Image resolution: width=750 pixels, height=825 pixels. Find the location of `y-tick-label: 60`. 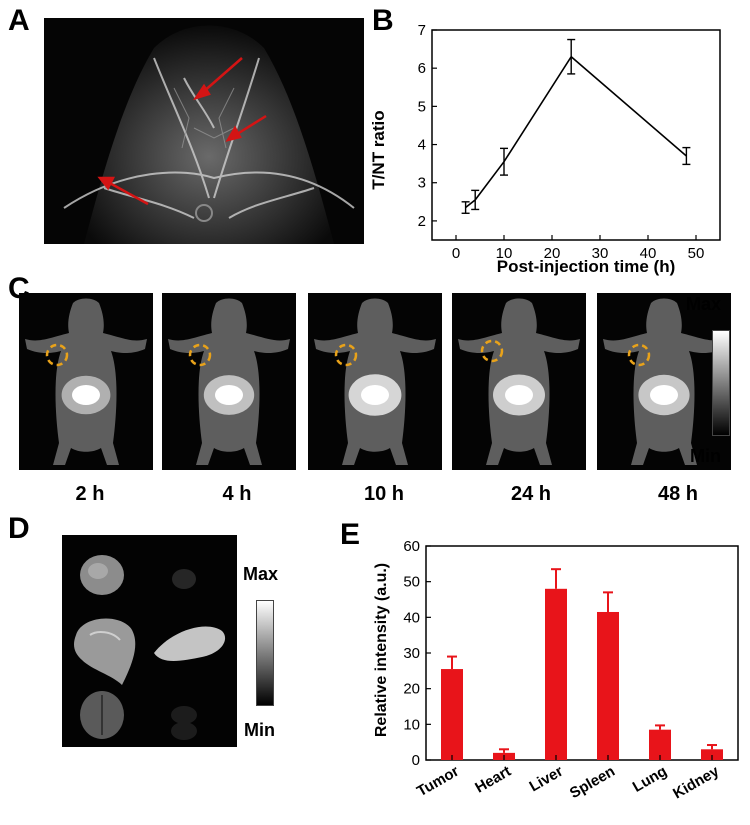

y-tick-label: 60 is located at coordinates (411, 546).